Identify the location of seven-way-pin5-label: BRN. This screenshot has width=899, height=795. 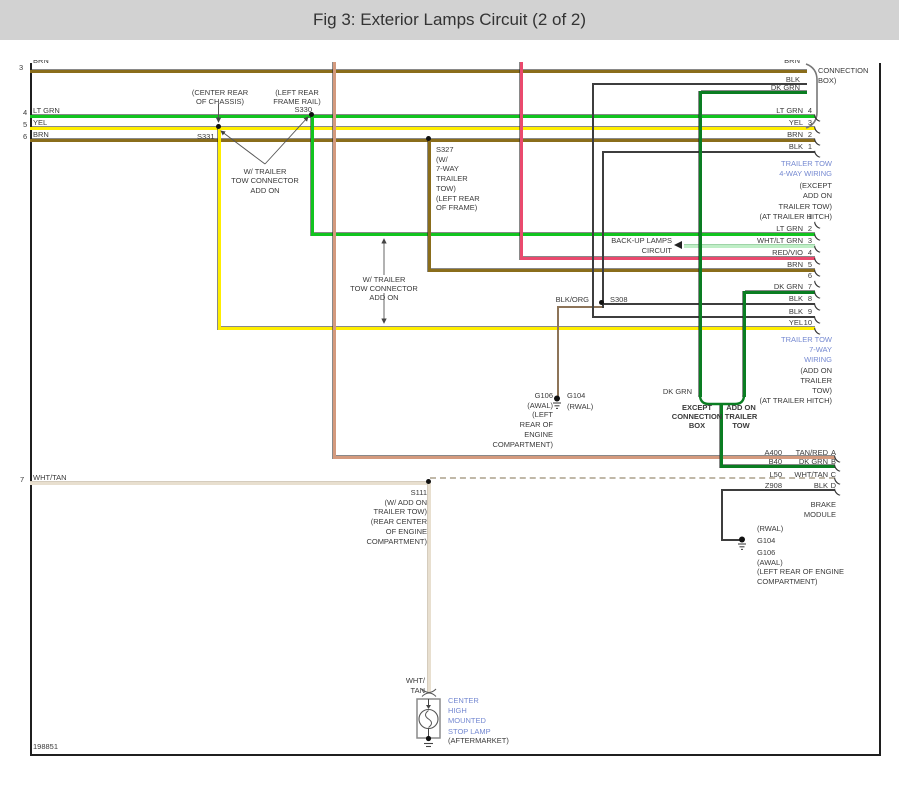
(795, 264).